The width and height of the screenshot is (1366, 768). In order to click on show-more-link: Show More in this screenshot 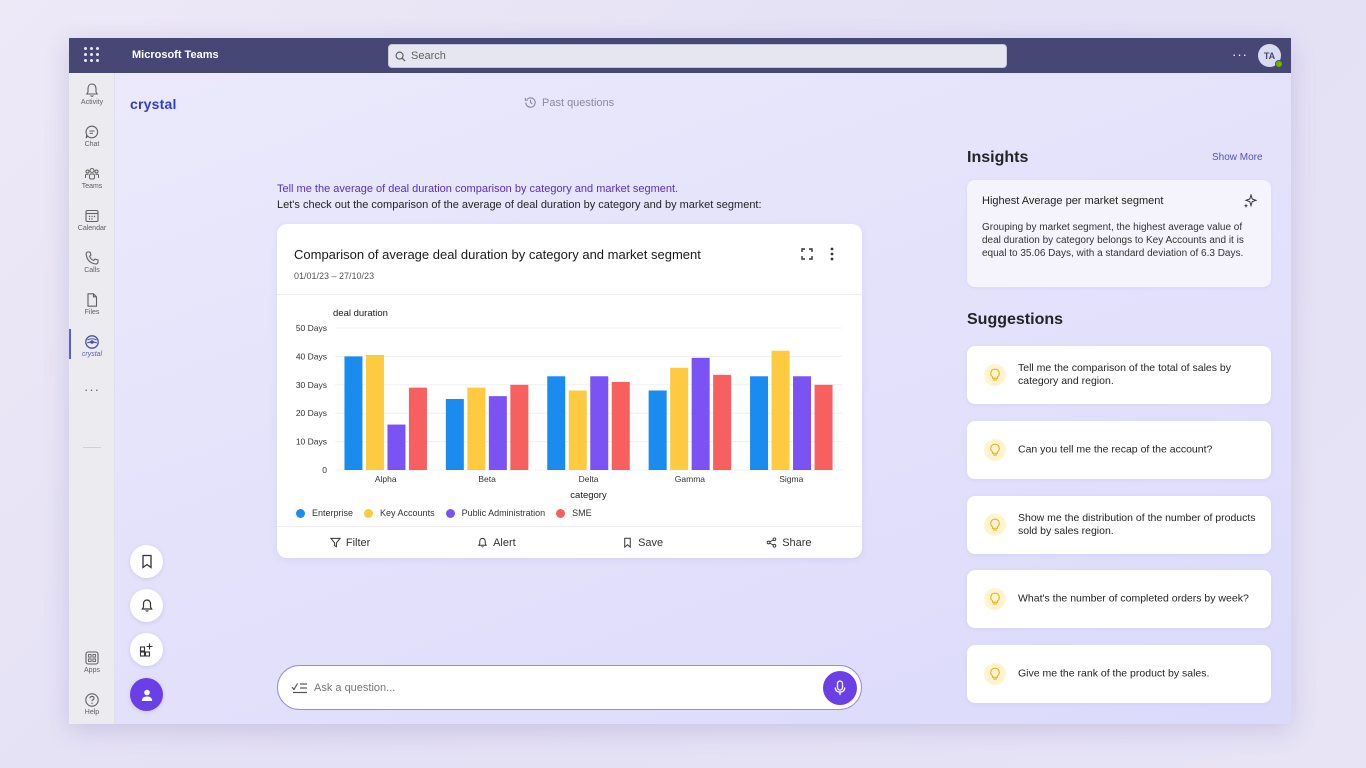, I will do `click(1237, 157)`.